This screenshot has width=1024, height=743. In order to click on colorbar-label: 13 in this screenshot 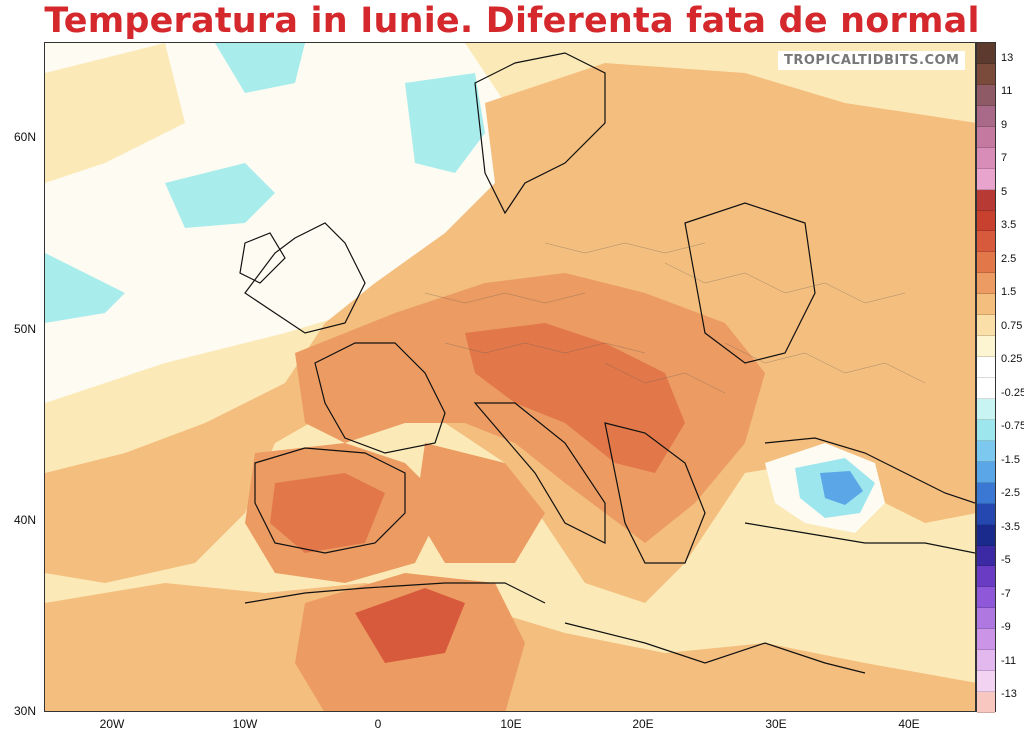, I will do `click(1007, 58)`.